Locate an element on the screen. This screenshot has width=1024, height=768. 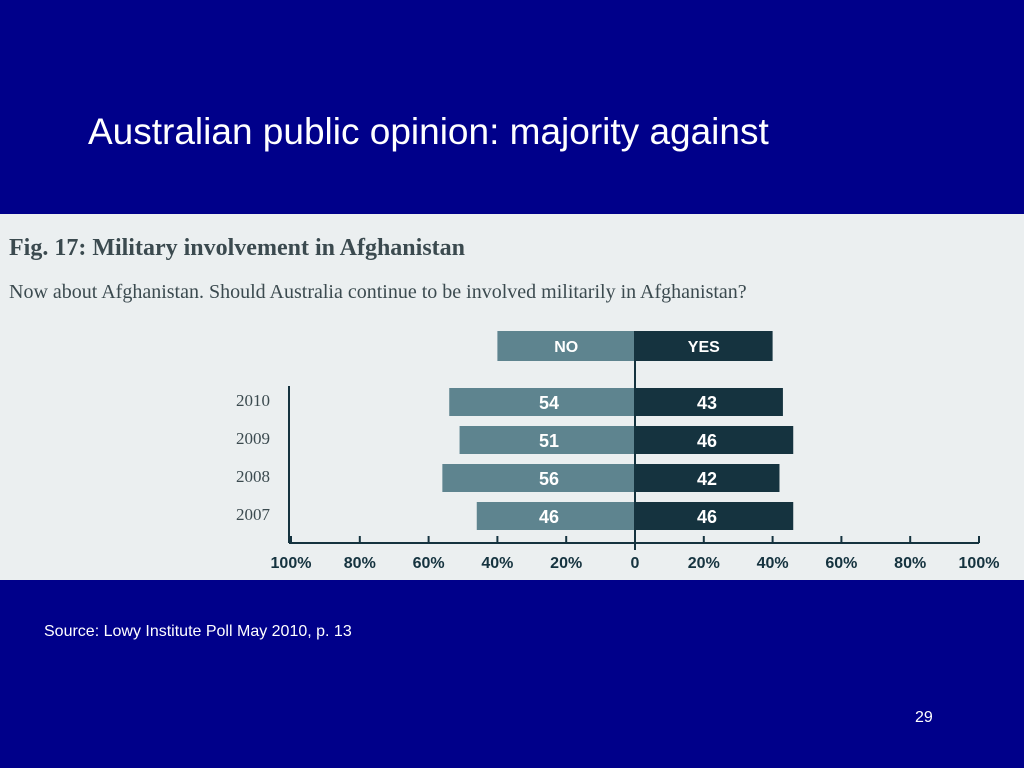
legend-yes-label: YES is located at coordinates (704, 347).